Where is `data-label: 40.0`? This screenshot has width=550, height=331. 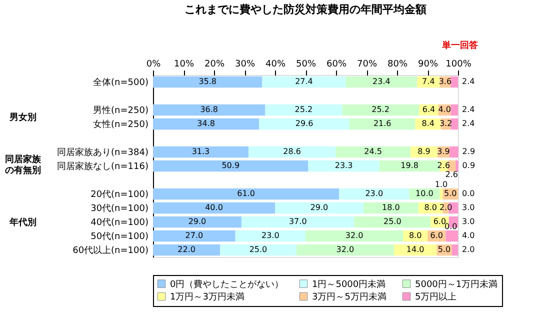
data-label: 40.0 is located at coordinates (214, 207).